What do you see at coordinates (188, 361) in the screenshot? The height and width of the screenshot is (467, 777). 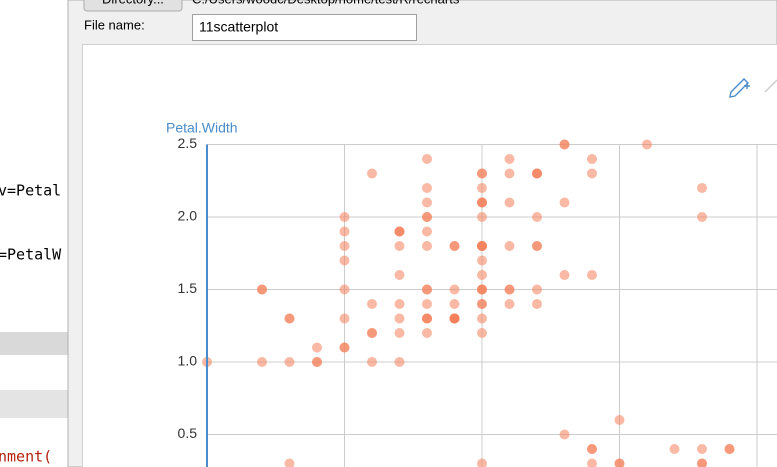 I see `y-tick-label: 1.0` at bounding box center [188, 361].